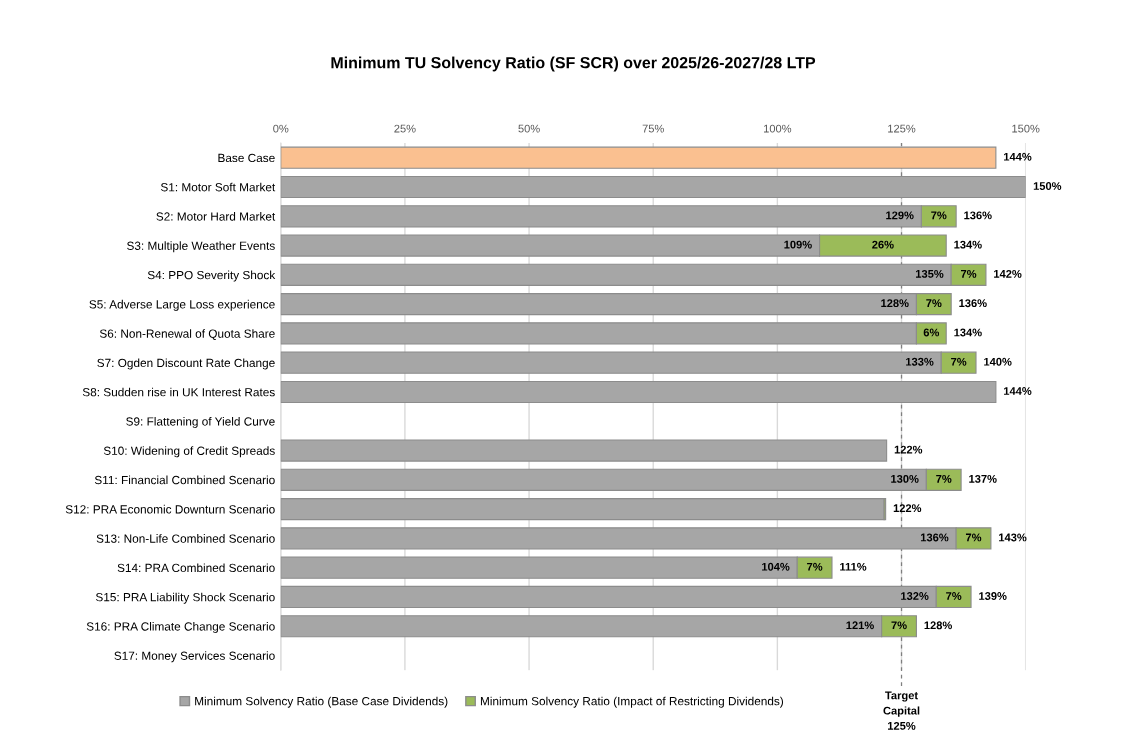 Image resolution: width=1146 pixels, height=753 pixels. What do you see at coordinates (1008, 273) in the screenshot?
I see `total-label: 142%` at bounding box center [1008, 273].